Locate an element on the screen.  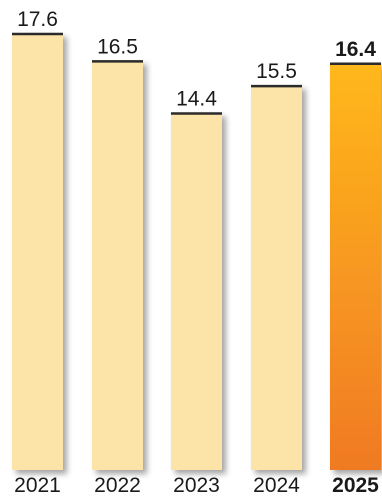
bar-2024 is located at coordinates (276, 278).